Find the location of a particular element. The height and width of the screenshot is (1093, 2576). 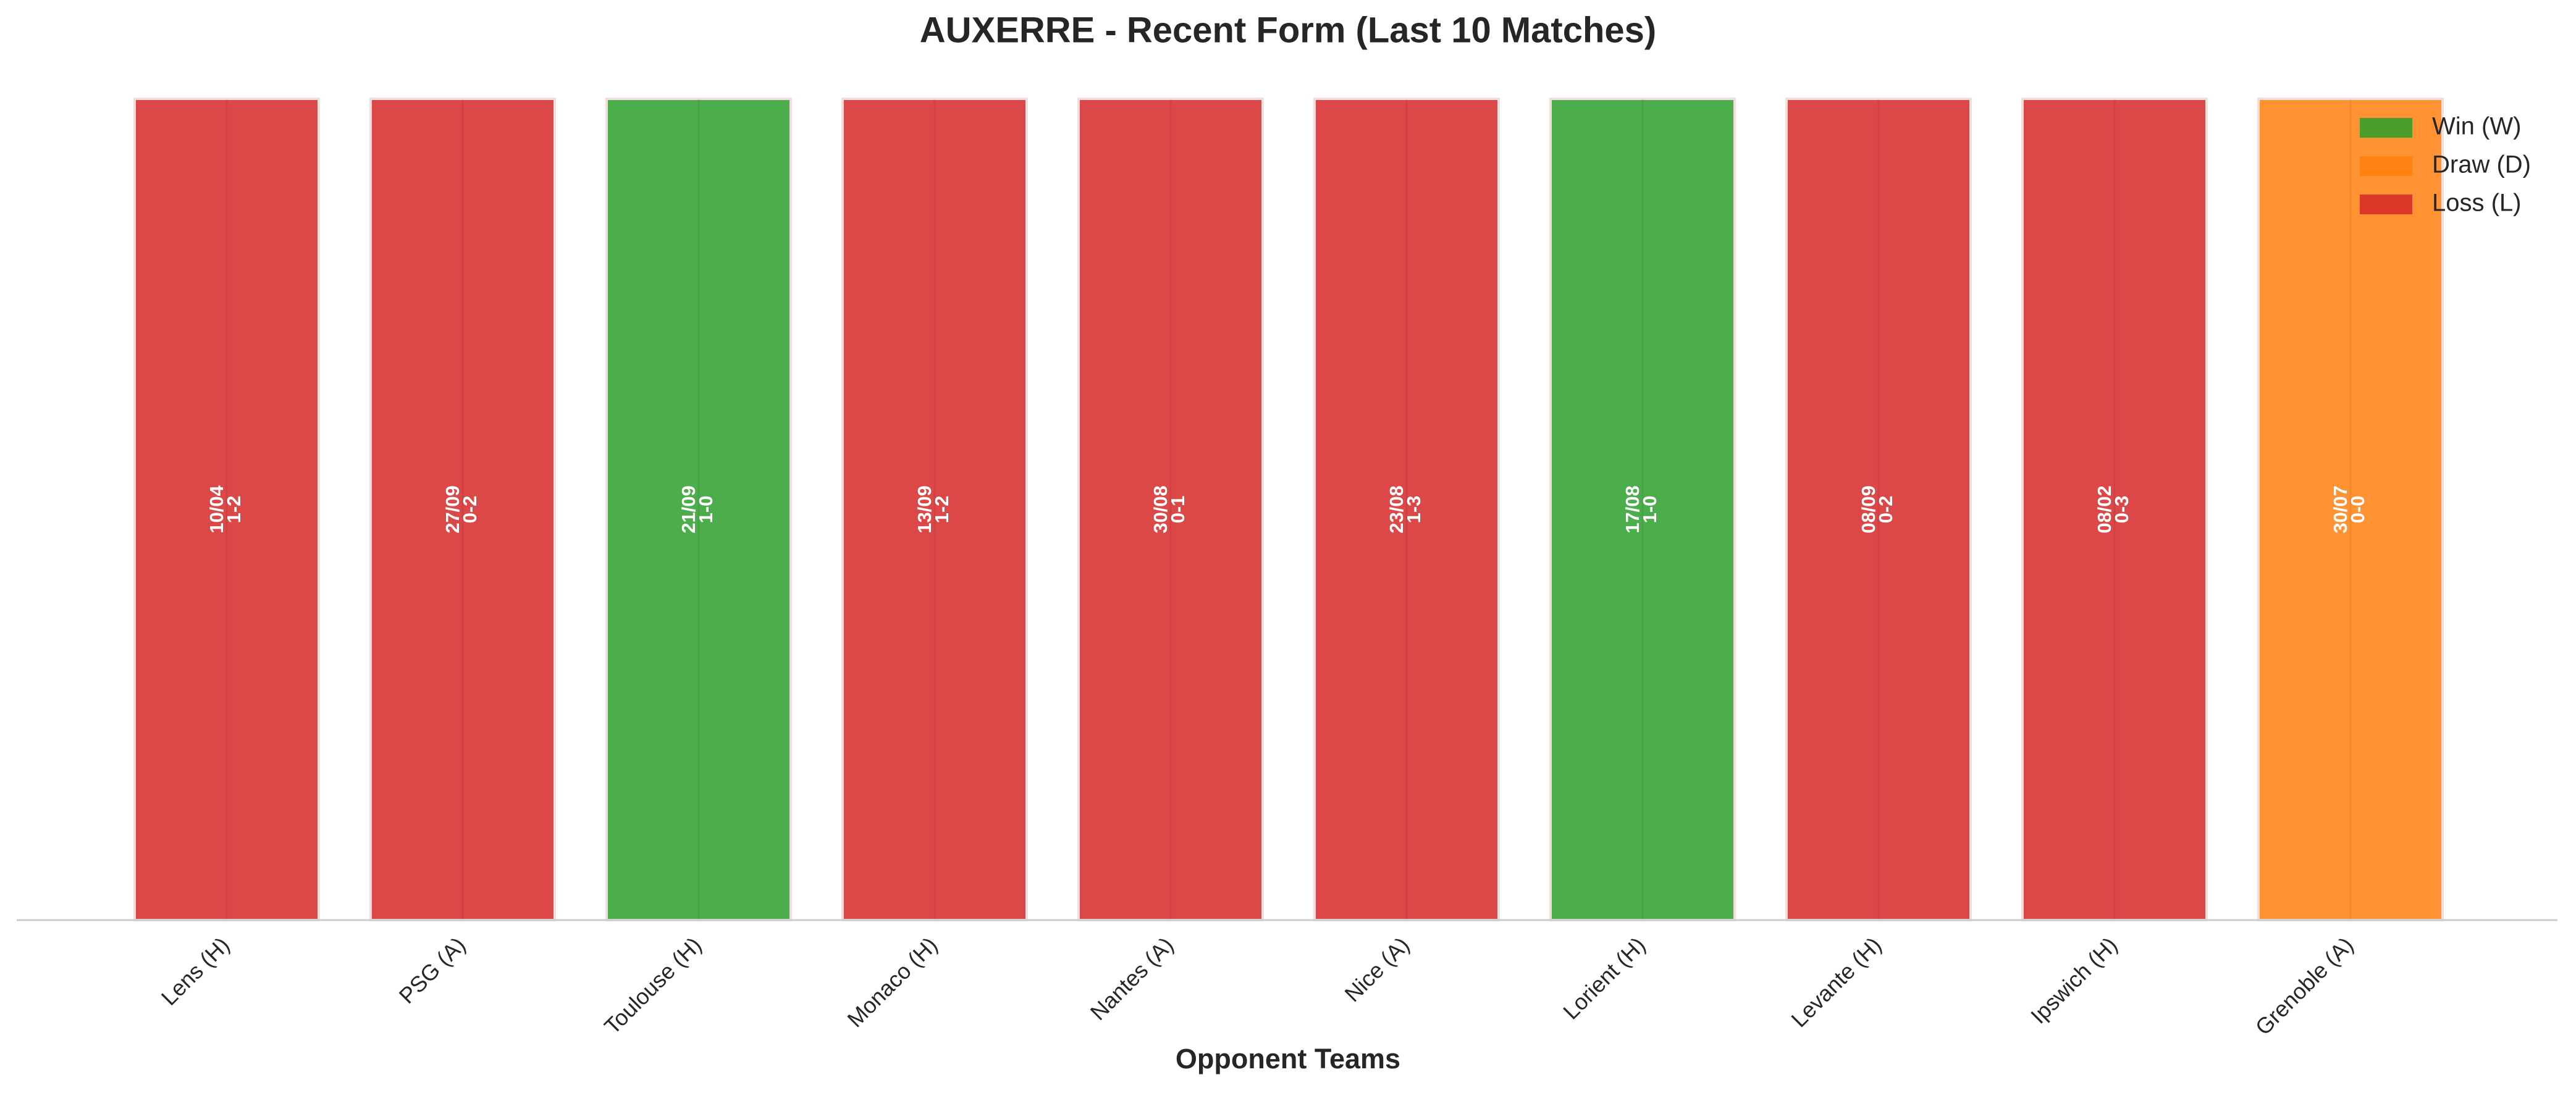

match-date: 21/09 is located at coordinates (688, 509).